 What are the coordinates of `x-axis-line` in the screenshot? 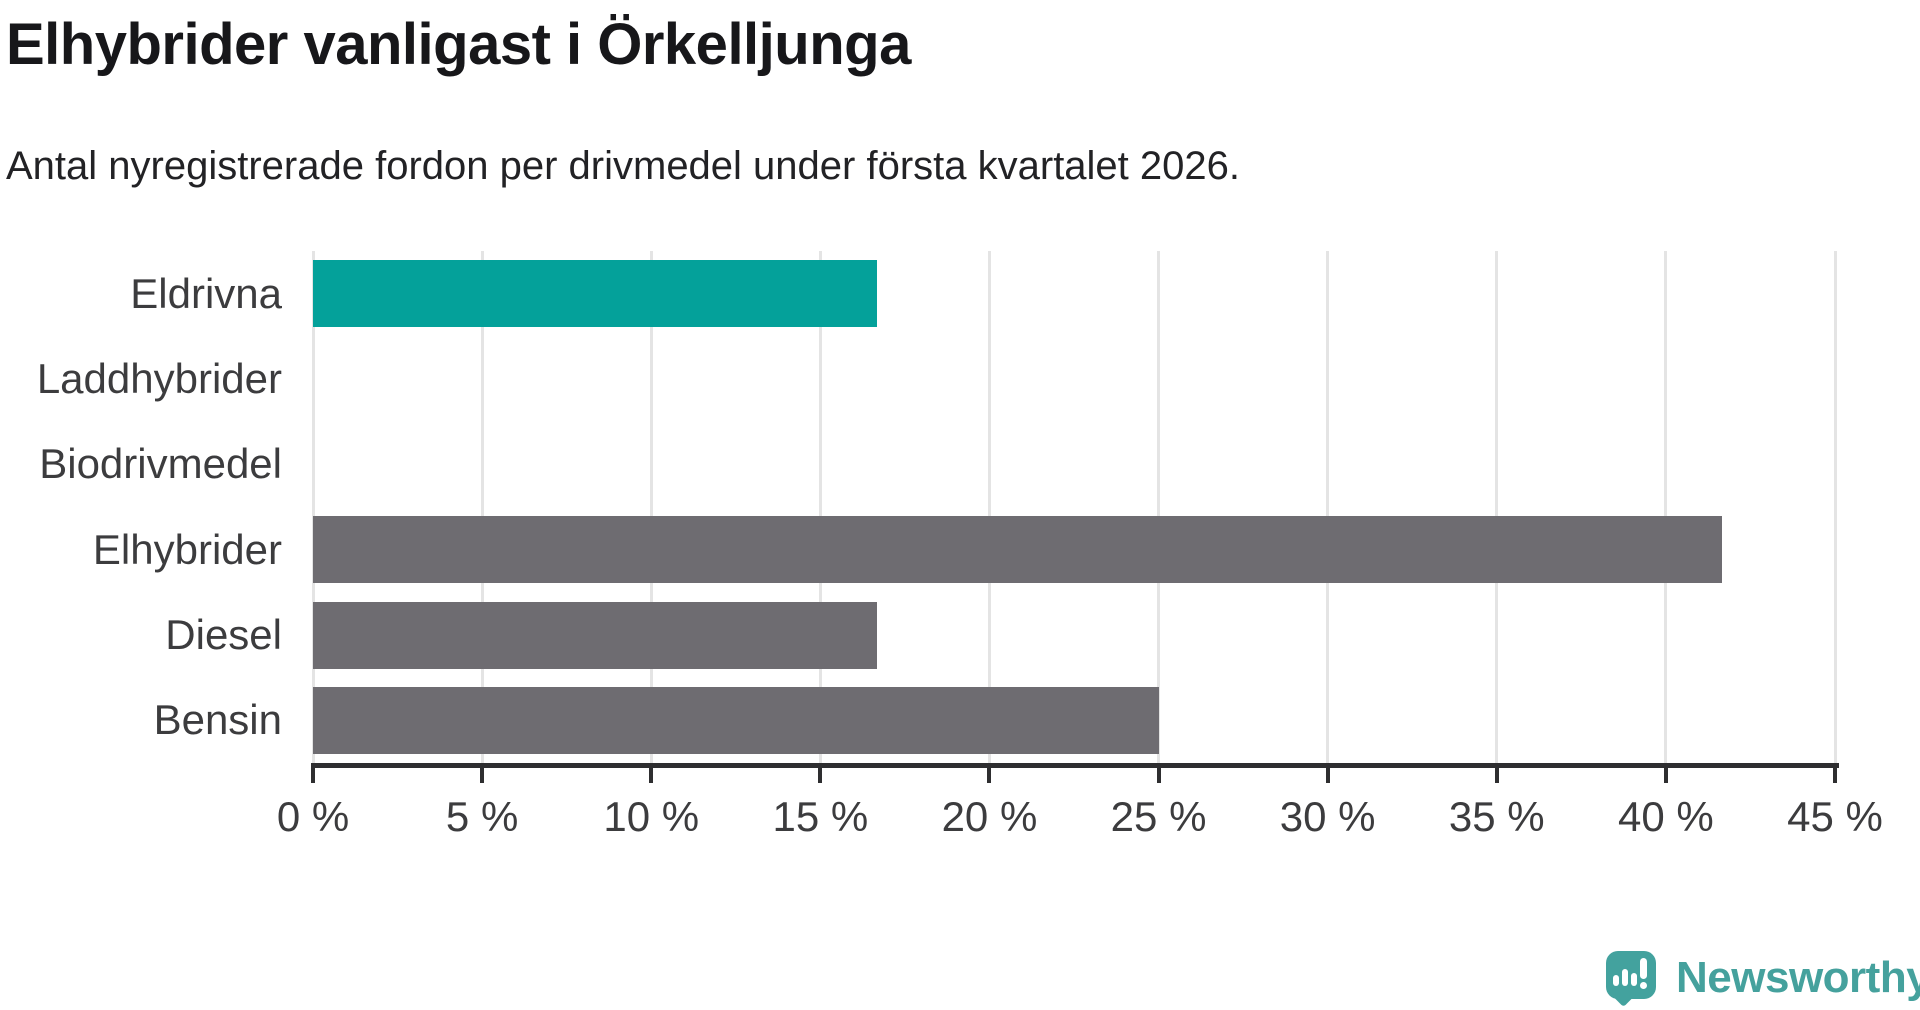 It's located at (1075, 765).